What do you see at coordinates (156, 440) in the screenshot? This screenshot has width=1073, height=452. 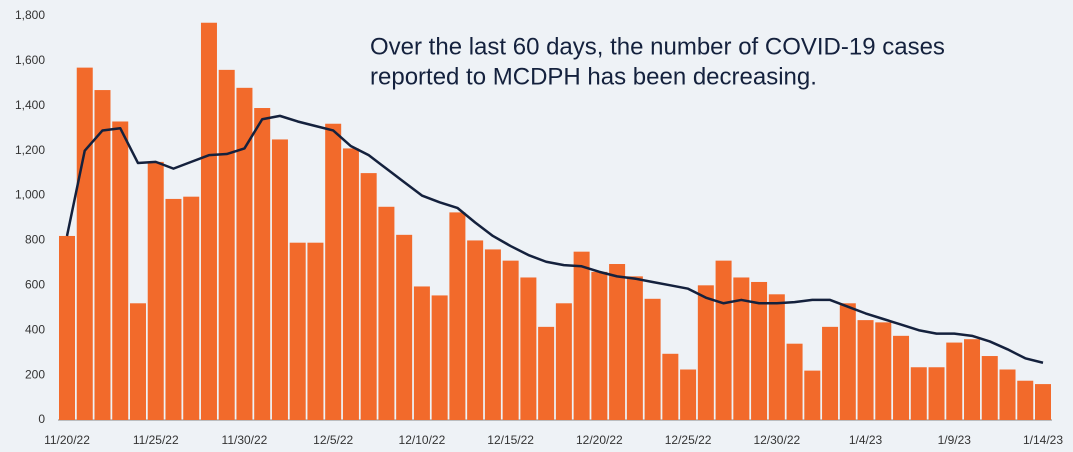 I see `x-tick-label: 11/25/22` at bounding box center [156, 440].